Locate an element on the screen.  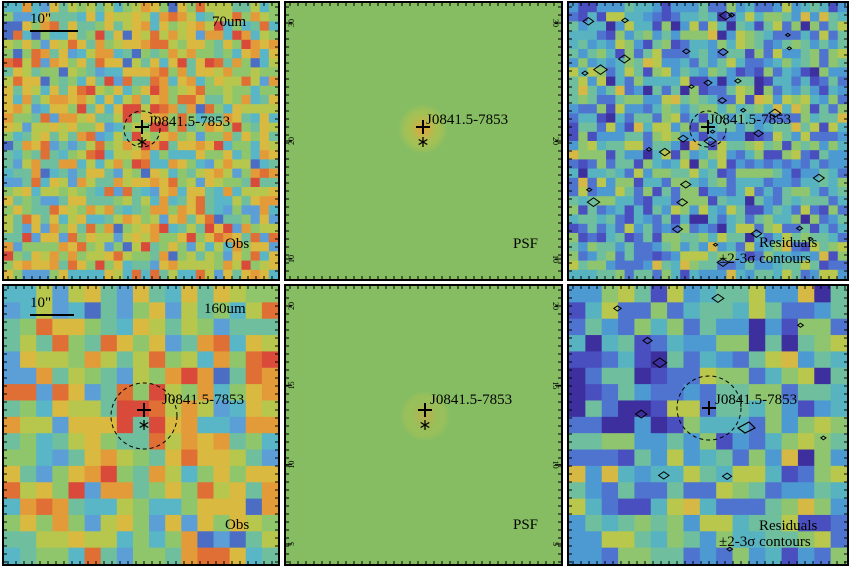
band-label: 160um is located at coordinates (225, 309).